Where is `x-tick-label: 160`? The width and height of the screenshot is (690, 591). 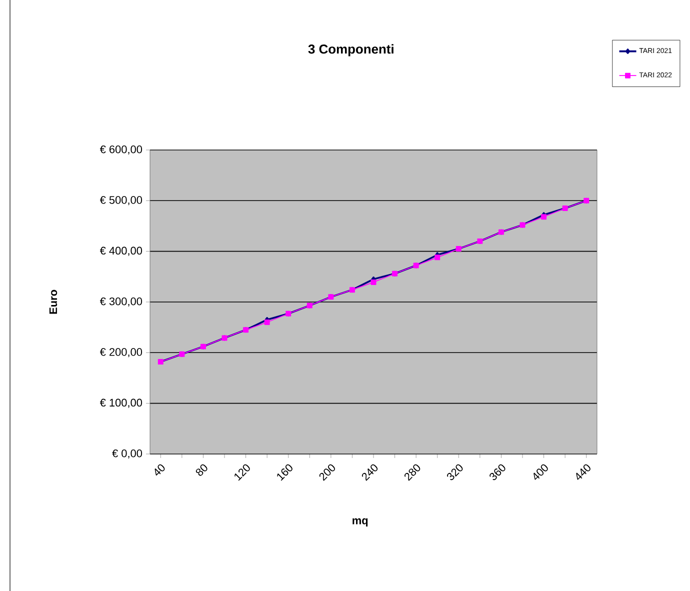
x-tick-label: 160 is located at coordinates (284, 472).